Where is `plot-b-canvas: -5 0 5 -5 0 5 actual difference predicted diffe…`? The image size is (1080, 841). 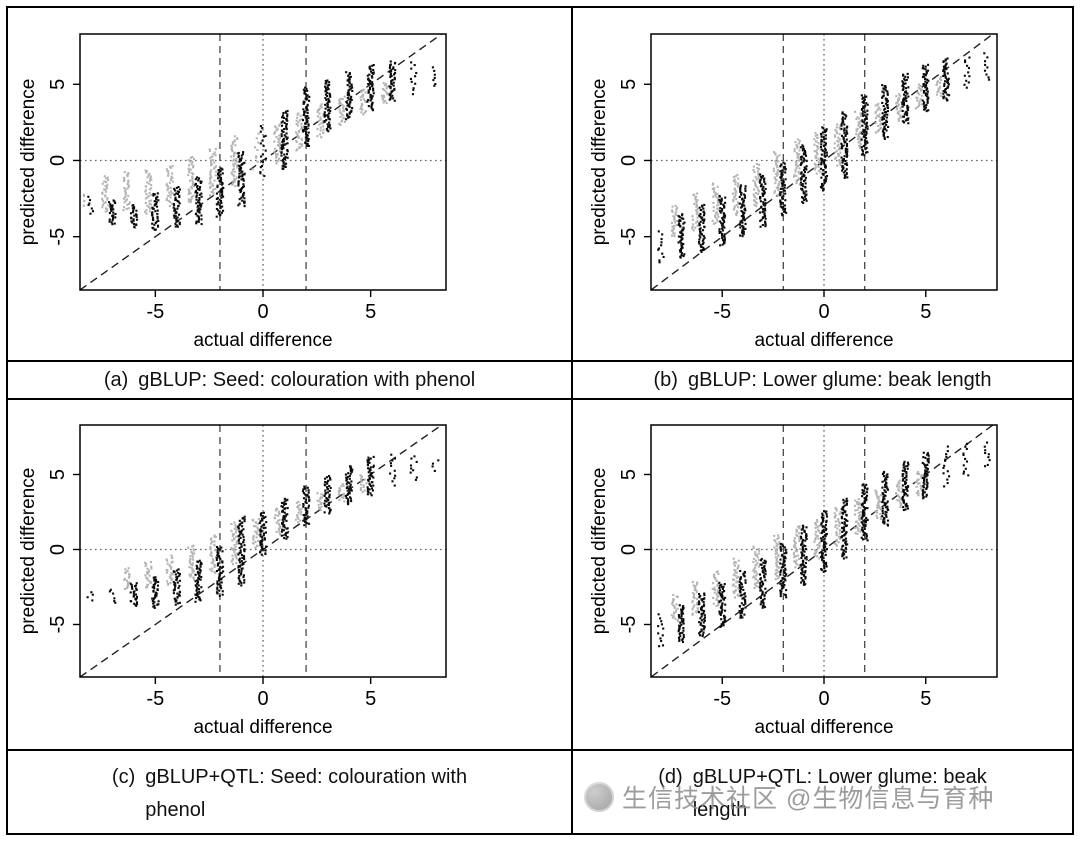 plot-b-canvas: -5 0 5 -5 0 5 actual difference predicted diffe… is located at coordinates (793, 192).